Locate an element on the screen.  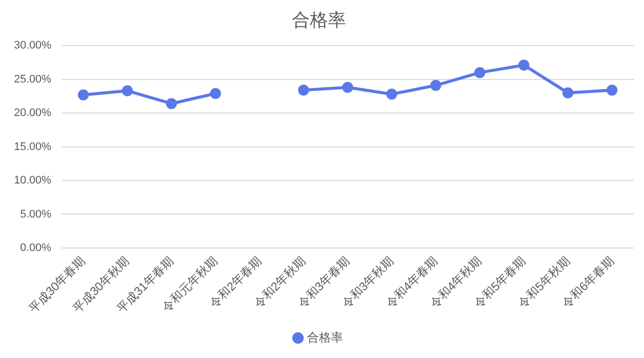
y-tick-label: 30.00% is located at coordinates (33, 46).